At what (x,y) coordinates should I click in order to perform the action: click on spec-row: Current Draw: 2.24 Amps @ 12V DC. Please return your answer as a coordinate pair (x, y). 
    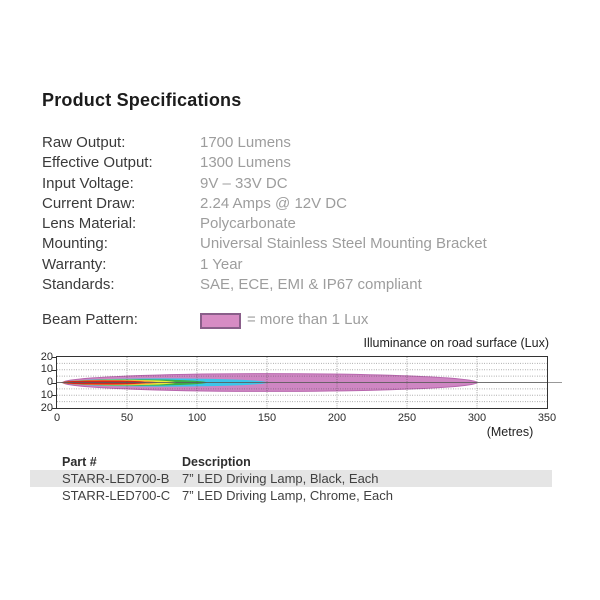
    Looking at the image, I should click on (302, 204).